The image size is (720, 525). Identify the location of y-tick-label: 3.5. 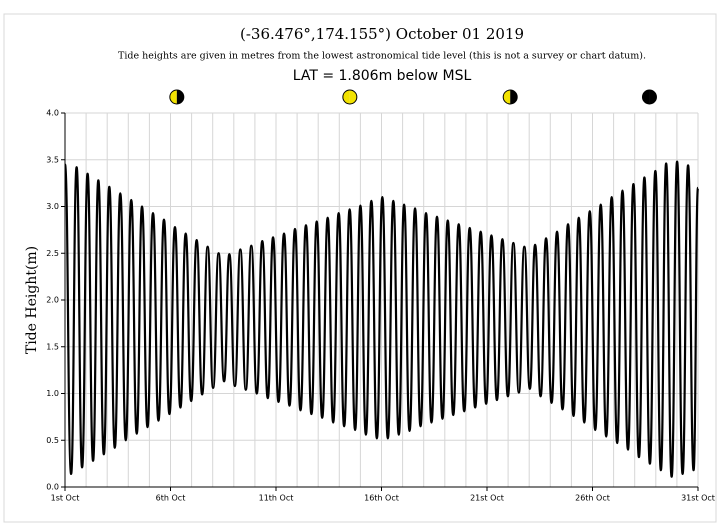
(52, 159).